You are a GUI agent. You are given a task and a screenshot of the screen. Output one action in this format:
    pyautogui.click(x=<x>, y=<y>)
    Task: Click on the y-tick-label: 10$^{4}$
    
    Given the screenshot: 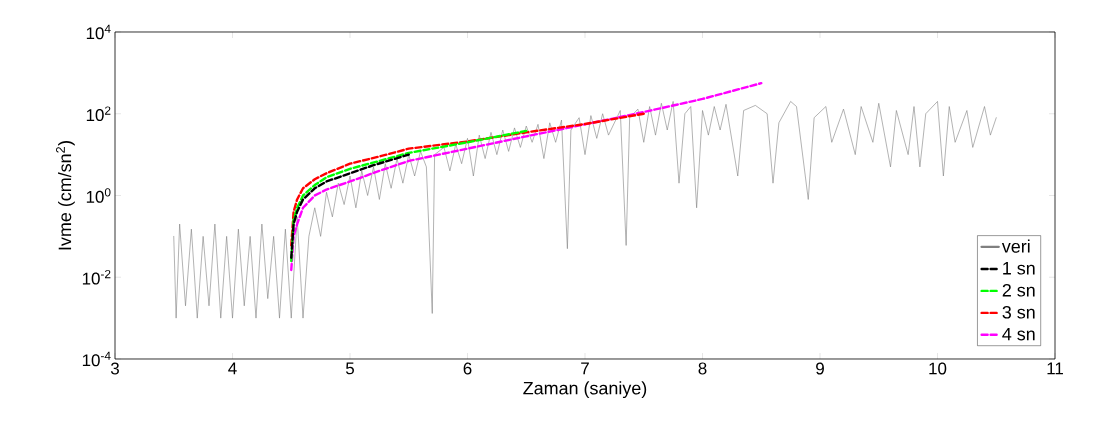 What is the action you would take?
    pyautogui.click(x=98, y=32)
    